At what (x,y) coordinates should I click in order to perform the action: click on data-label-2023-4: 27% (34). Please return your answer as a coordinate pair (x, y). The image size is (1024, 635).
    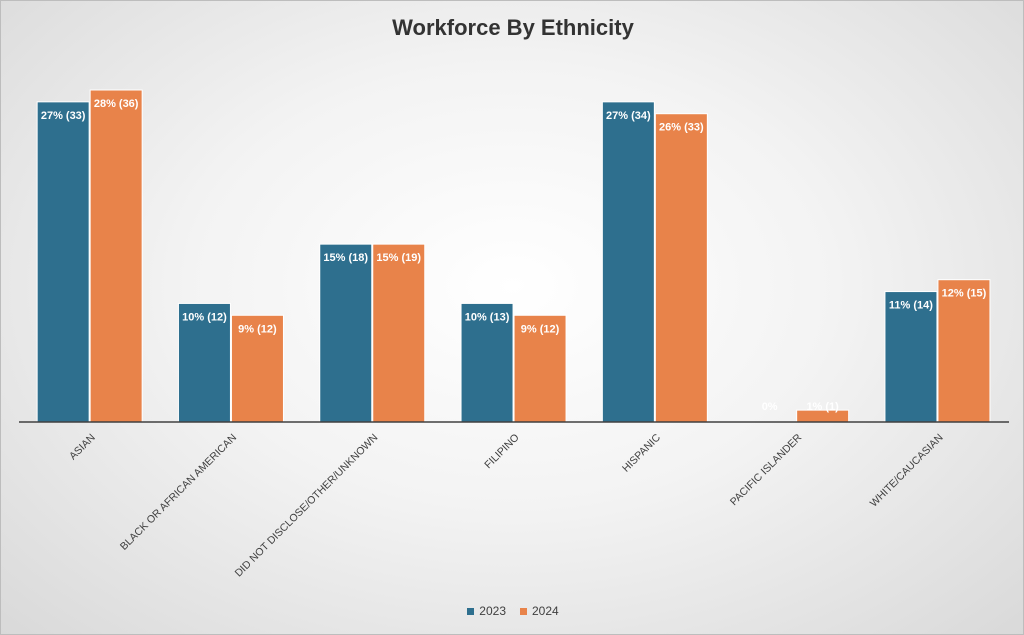
    Looking at the image, I should click on (628, 116).